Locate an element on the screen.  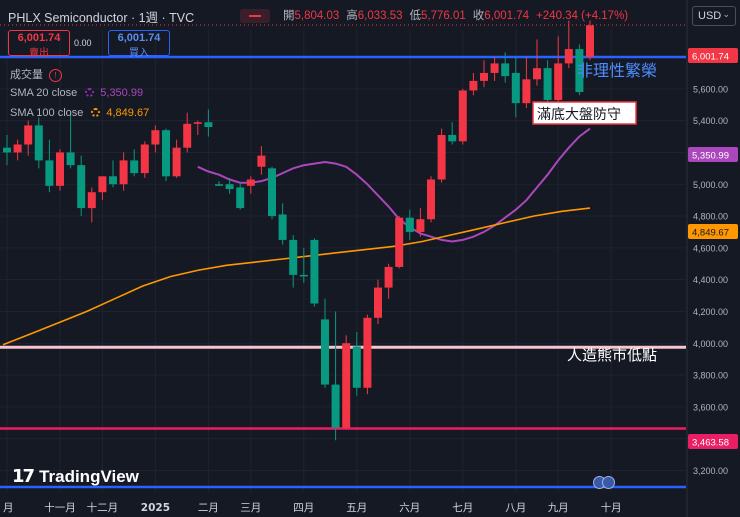
price-tags: 6,001.74 5,350.99 4,849.67 3,463.58 is located at coordinates (713, 248).